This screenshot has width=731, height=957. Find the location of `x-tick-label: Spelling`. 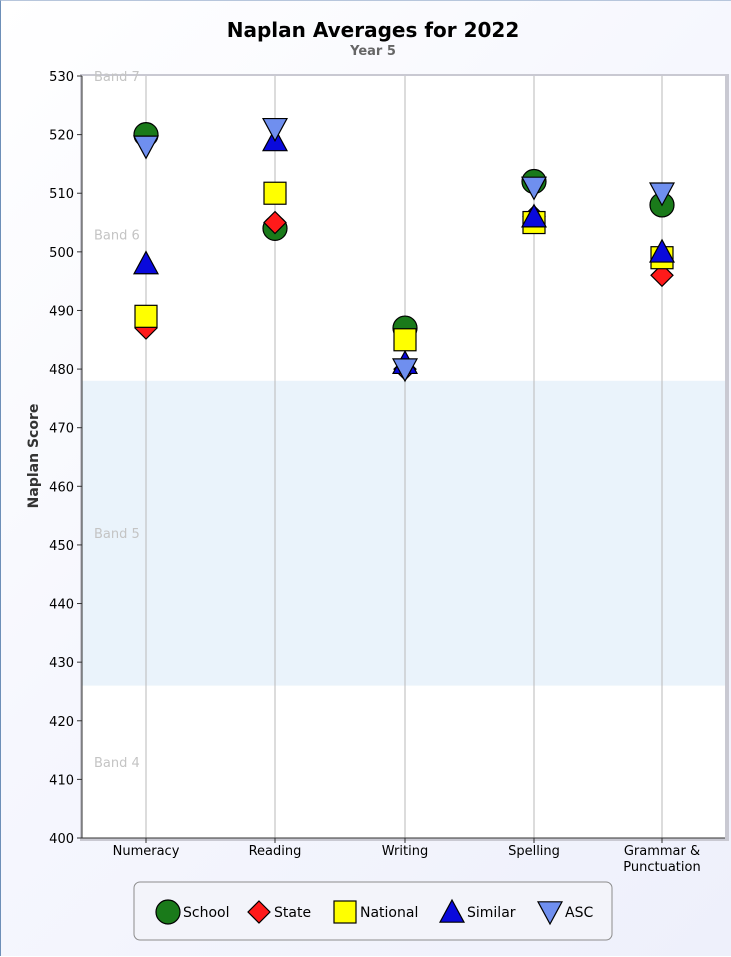

x-tick-label: Spelling is located at coordinates (534, 851).